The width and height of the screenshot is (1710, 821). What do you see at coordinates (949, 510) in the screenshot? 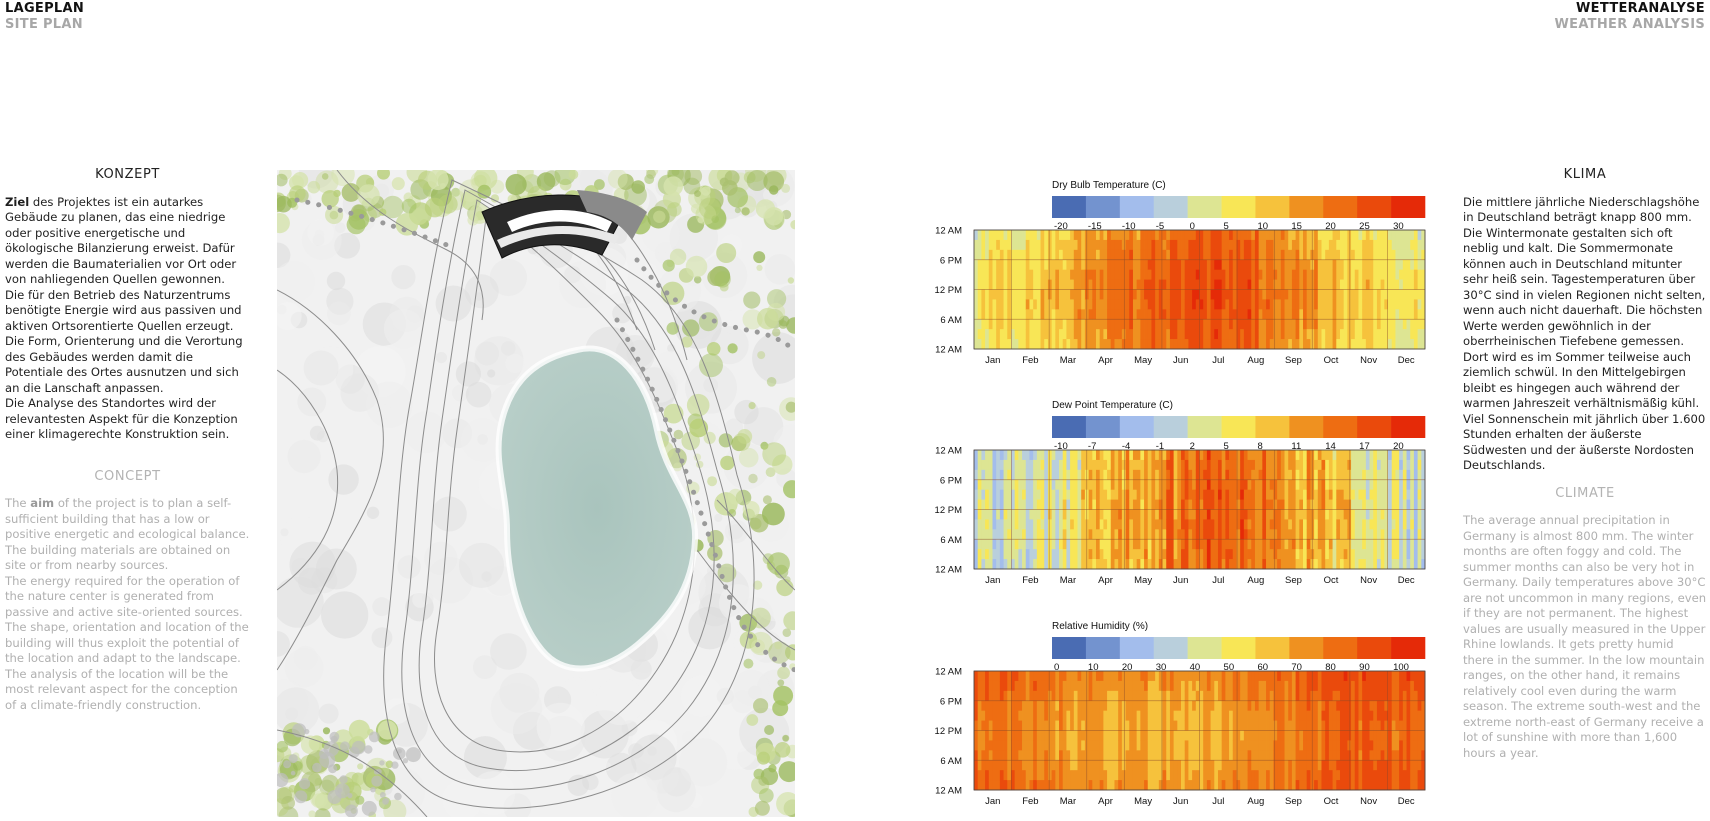
I see `y-tick-label: 12 PM` at bounding box center [949, 510].